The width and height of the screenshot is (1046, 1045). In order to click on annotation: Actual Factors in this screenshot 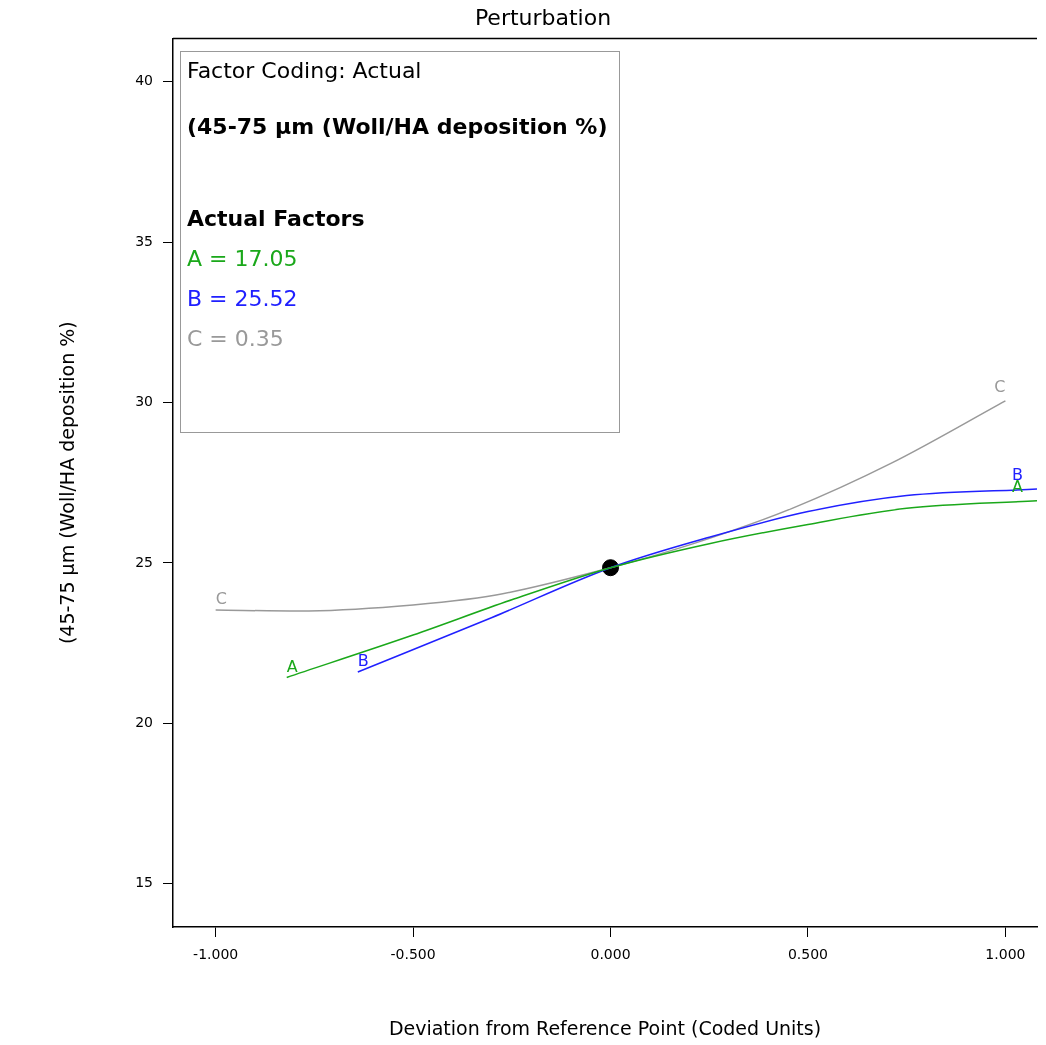, I will do `click(276, 219)`.